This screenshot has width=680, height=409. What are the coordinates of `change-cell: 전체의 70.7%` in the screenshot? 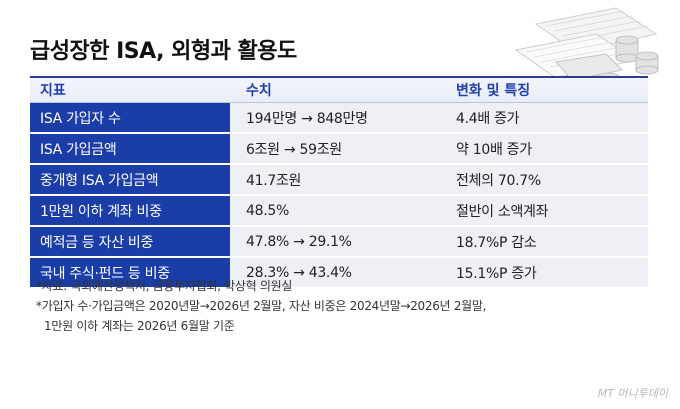 It's located at (539, 179).